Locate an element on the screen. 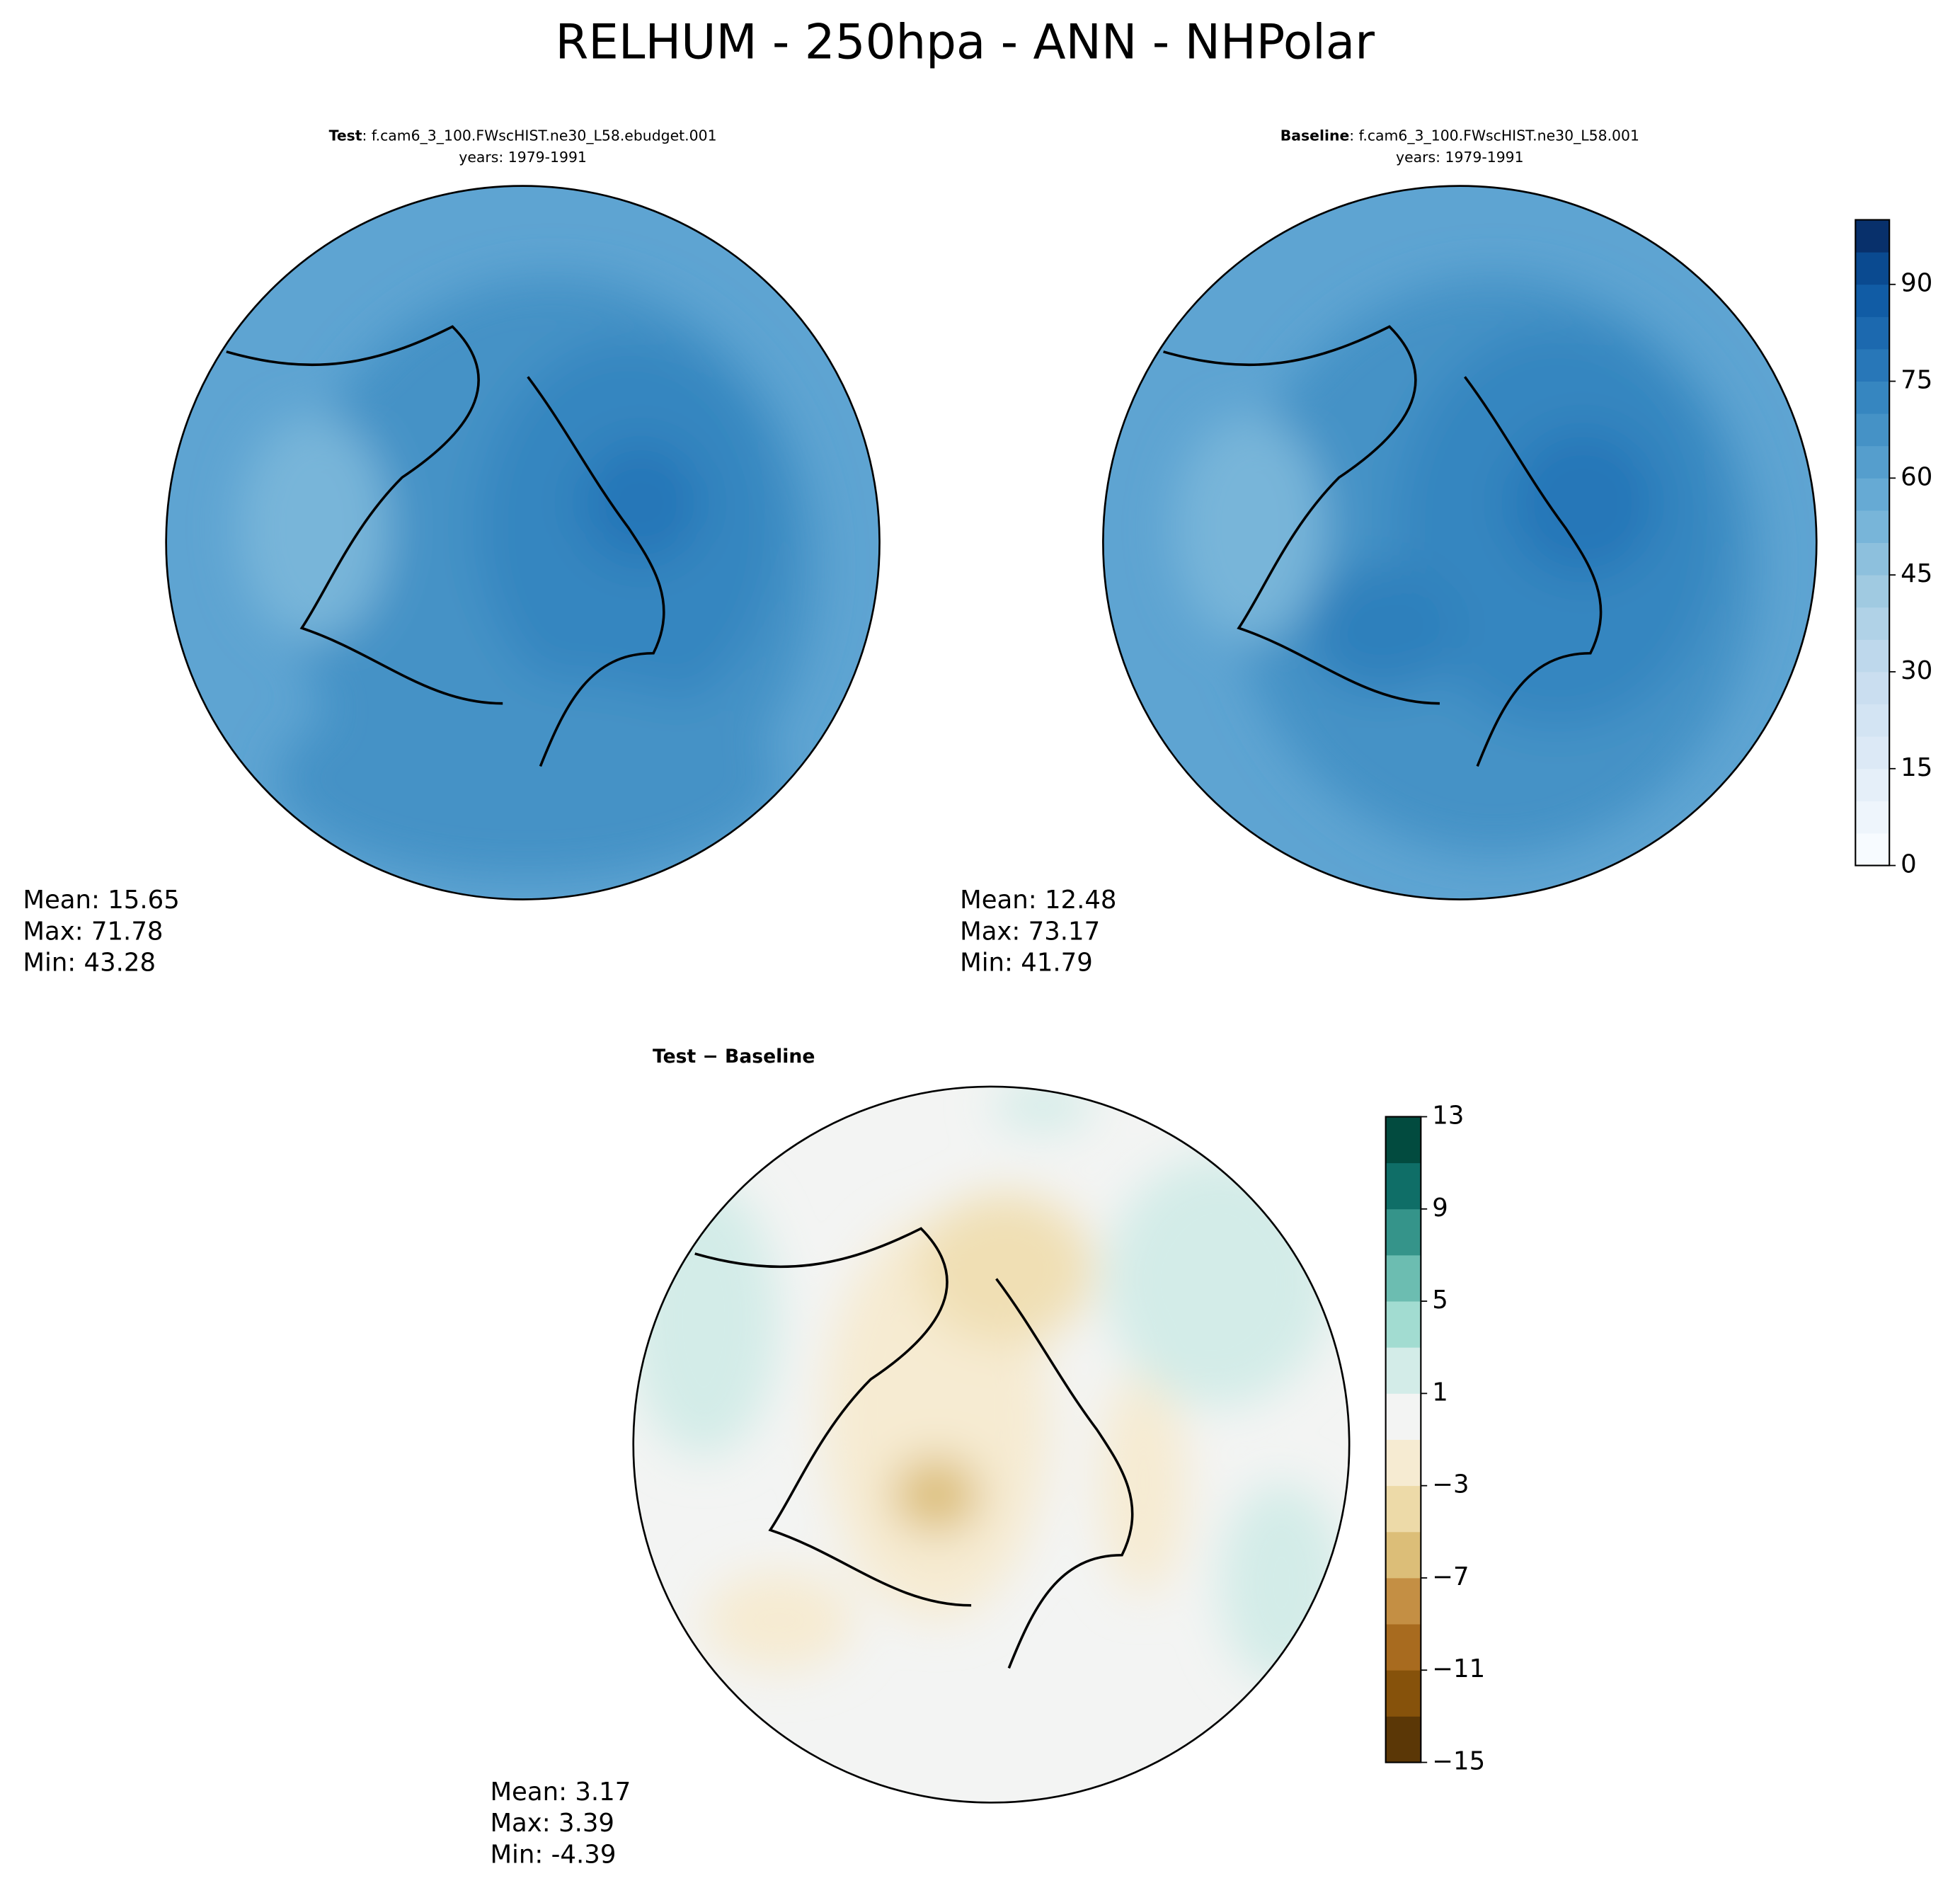 The image size is (1960, 1888). stat: Mean: 3.17 is located at coordinates (560, 1793).